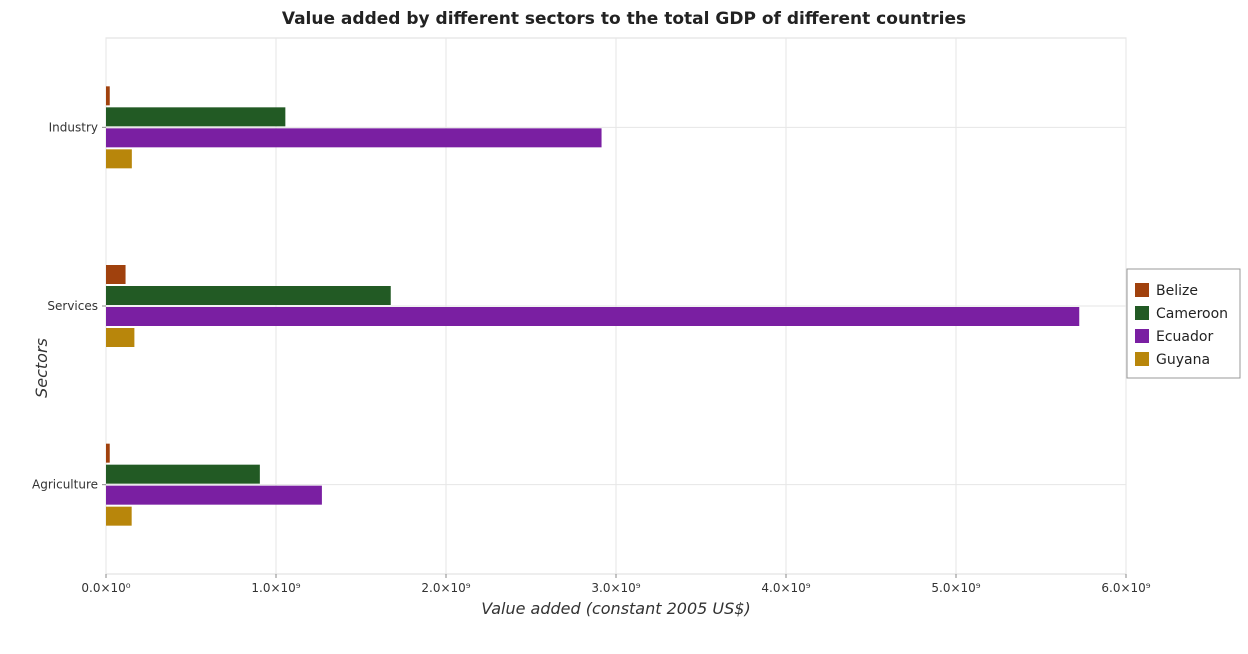  What do you see at coordinates (615, 608) in the screenshot?
I see `x-axis-label: Value added (constant 2005 US$)` at bounding box center [615, 608].